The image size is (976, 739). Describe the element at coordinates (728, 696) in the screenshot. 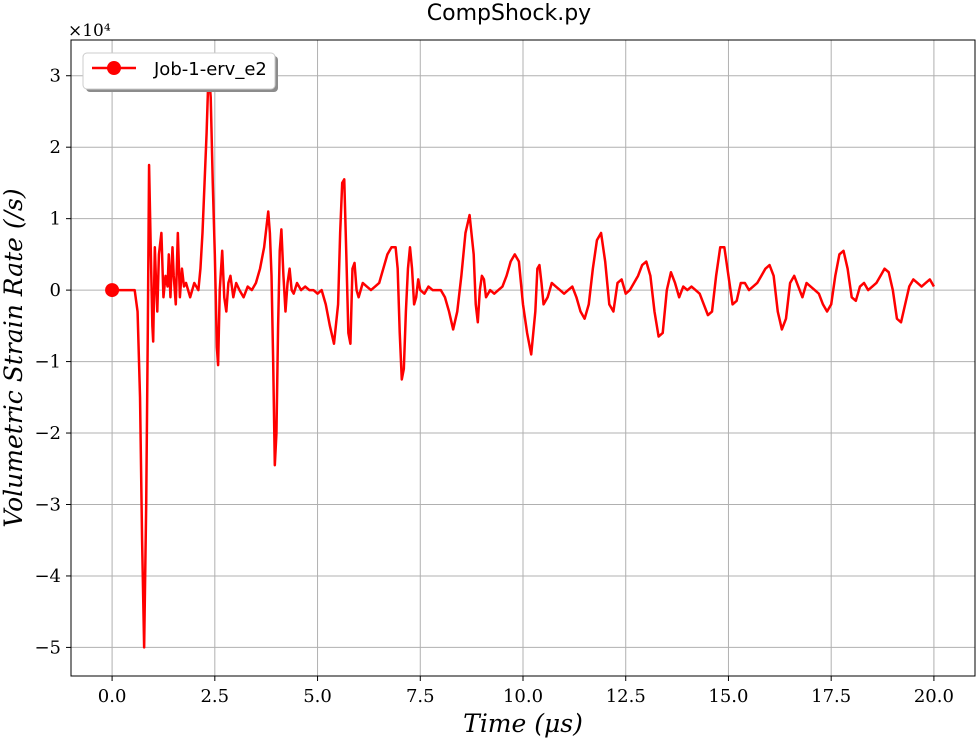

I see `x-tick-label: 15.0` at that location.